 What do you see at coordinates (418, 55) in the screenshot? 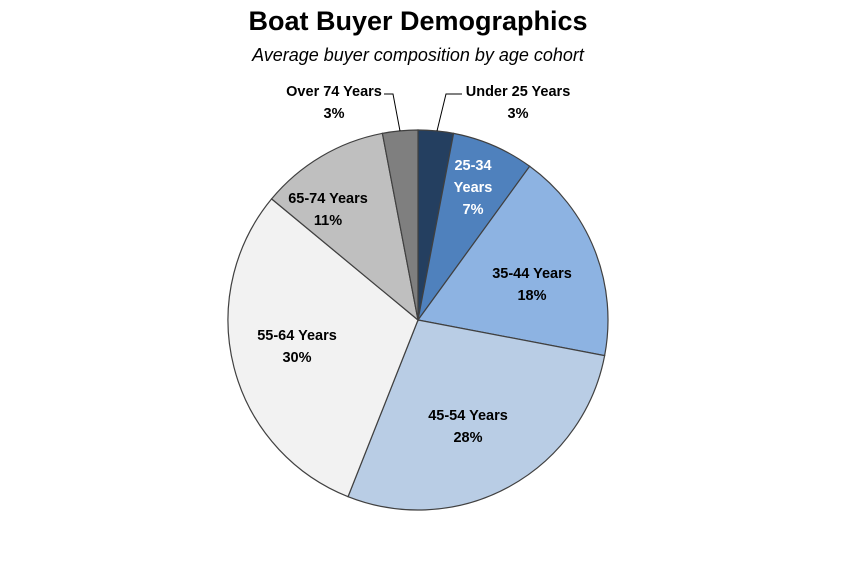
I see `chart-subtitle: Average buyer composition by age cohort` at bounding box center [418, 55].